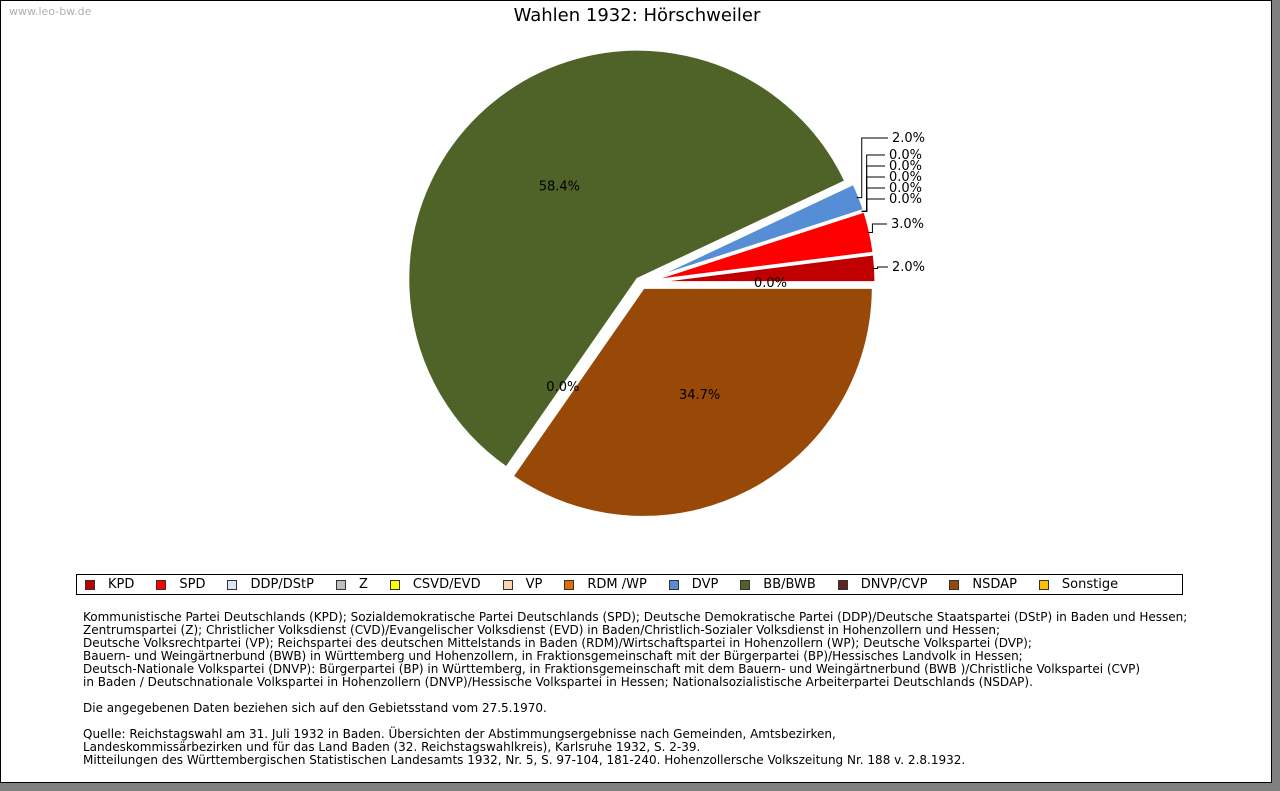  What do you see at coordinates (755, 232) in the screenshot?
I see `pie-slice-dvp` at bounding box center [755, 232].